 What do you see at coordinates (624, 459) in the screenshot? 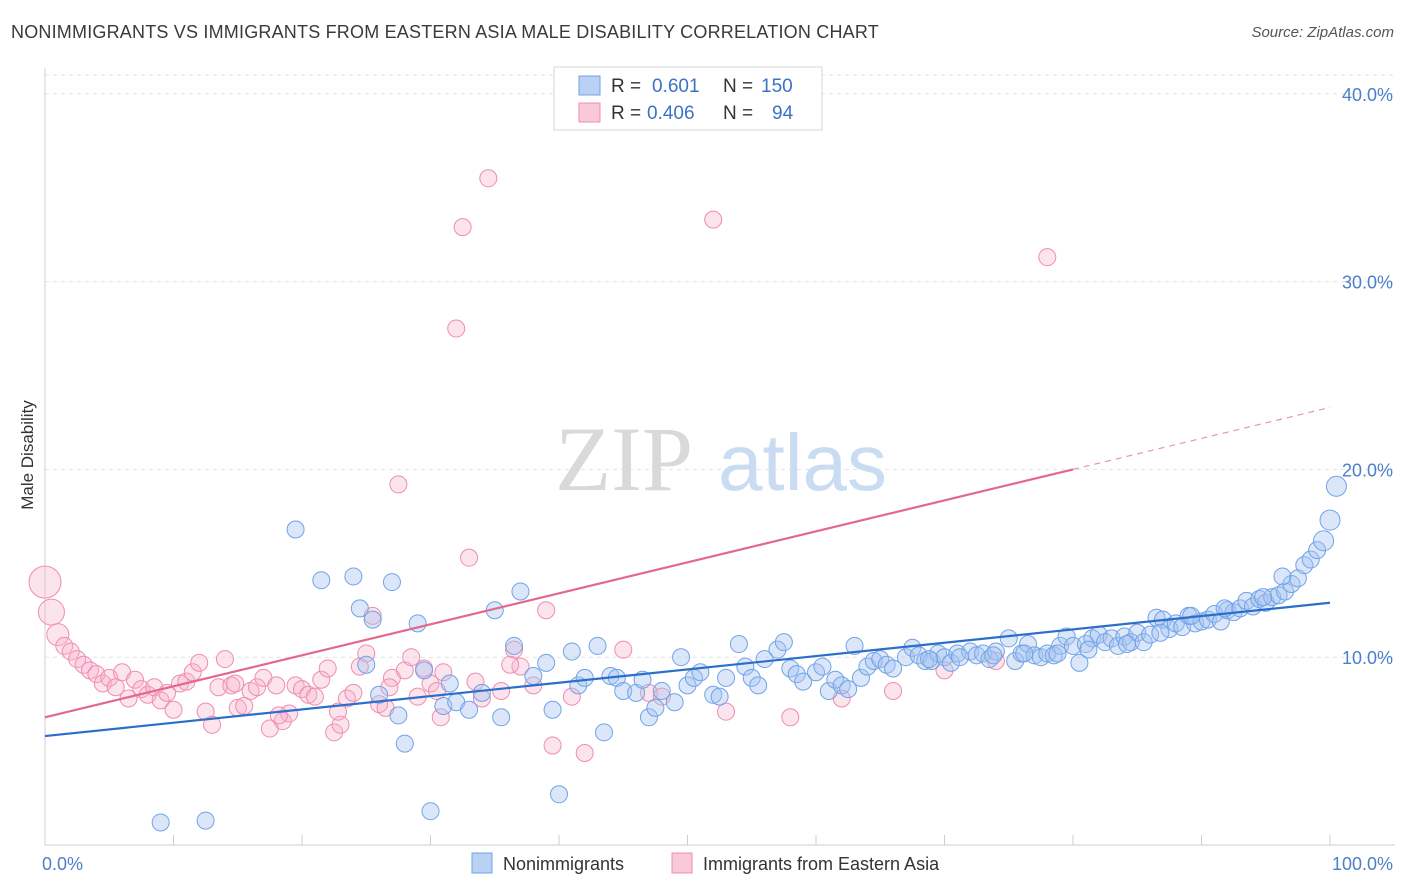
I see `watermark-zip: ZIP` at bounding box center [624, 459].